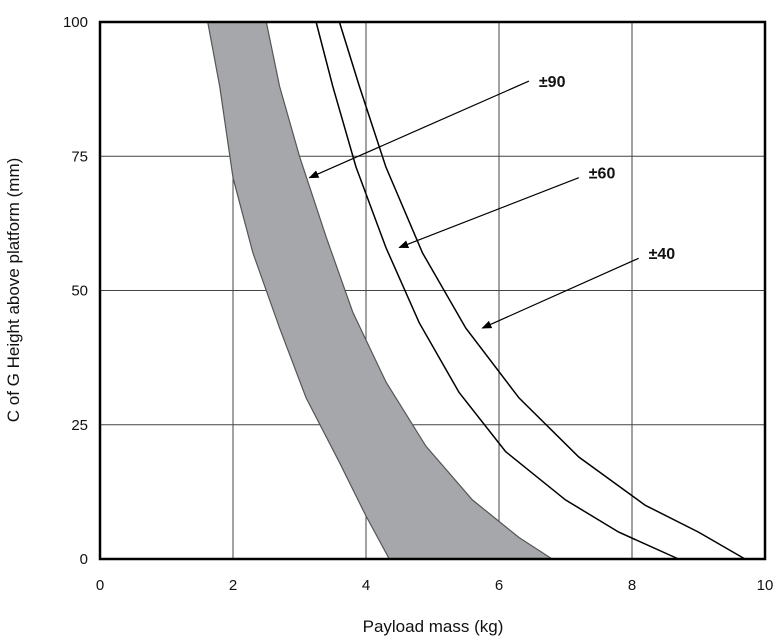 The width and height of the screenshot is (783, 642). What do you see at coordinates (366, 585) in the screenshot?
I see `x-tick-label: 4` at bounding box center [366, 585].